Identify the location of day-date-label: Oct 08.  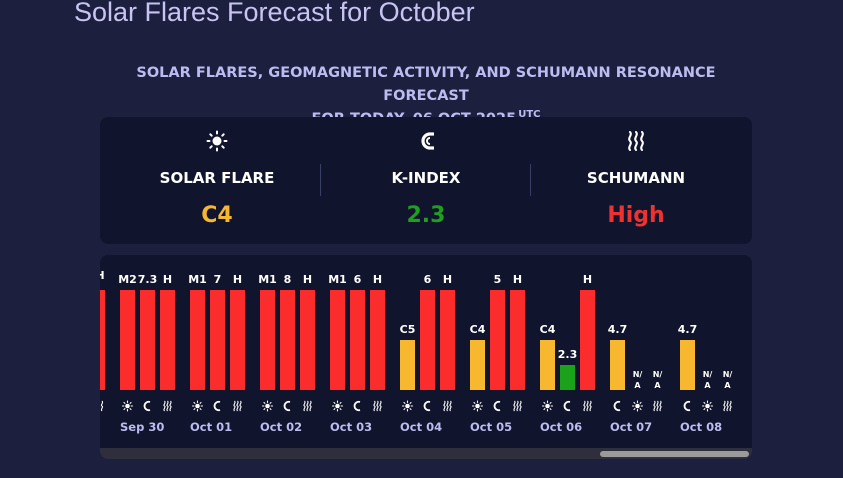
(701, 427).